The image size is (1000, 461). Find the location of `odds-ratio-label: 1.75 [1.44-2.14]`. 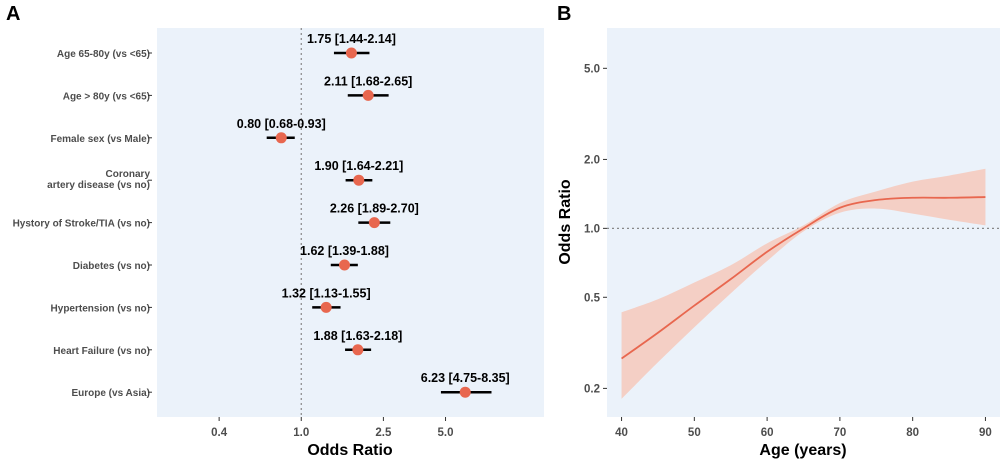

odds-ratio-label: 1.75 [1.44-2.14] is located at coordinates (351, 39).